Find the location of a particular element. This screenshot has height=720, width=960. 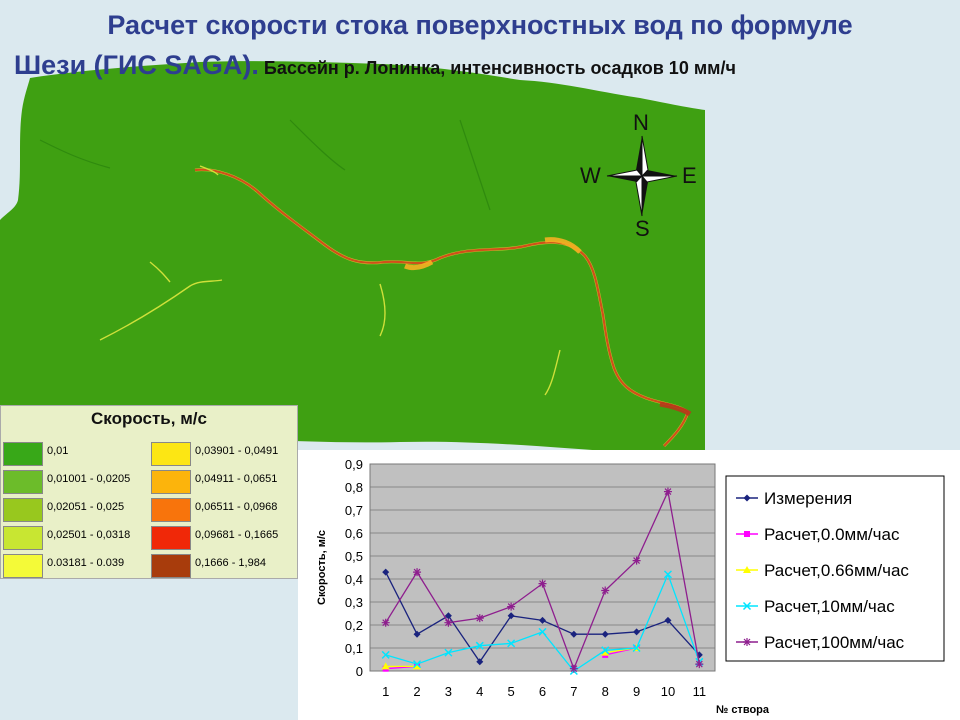

x-tick-label: 4 is located at coordinates (479, 691).